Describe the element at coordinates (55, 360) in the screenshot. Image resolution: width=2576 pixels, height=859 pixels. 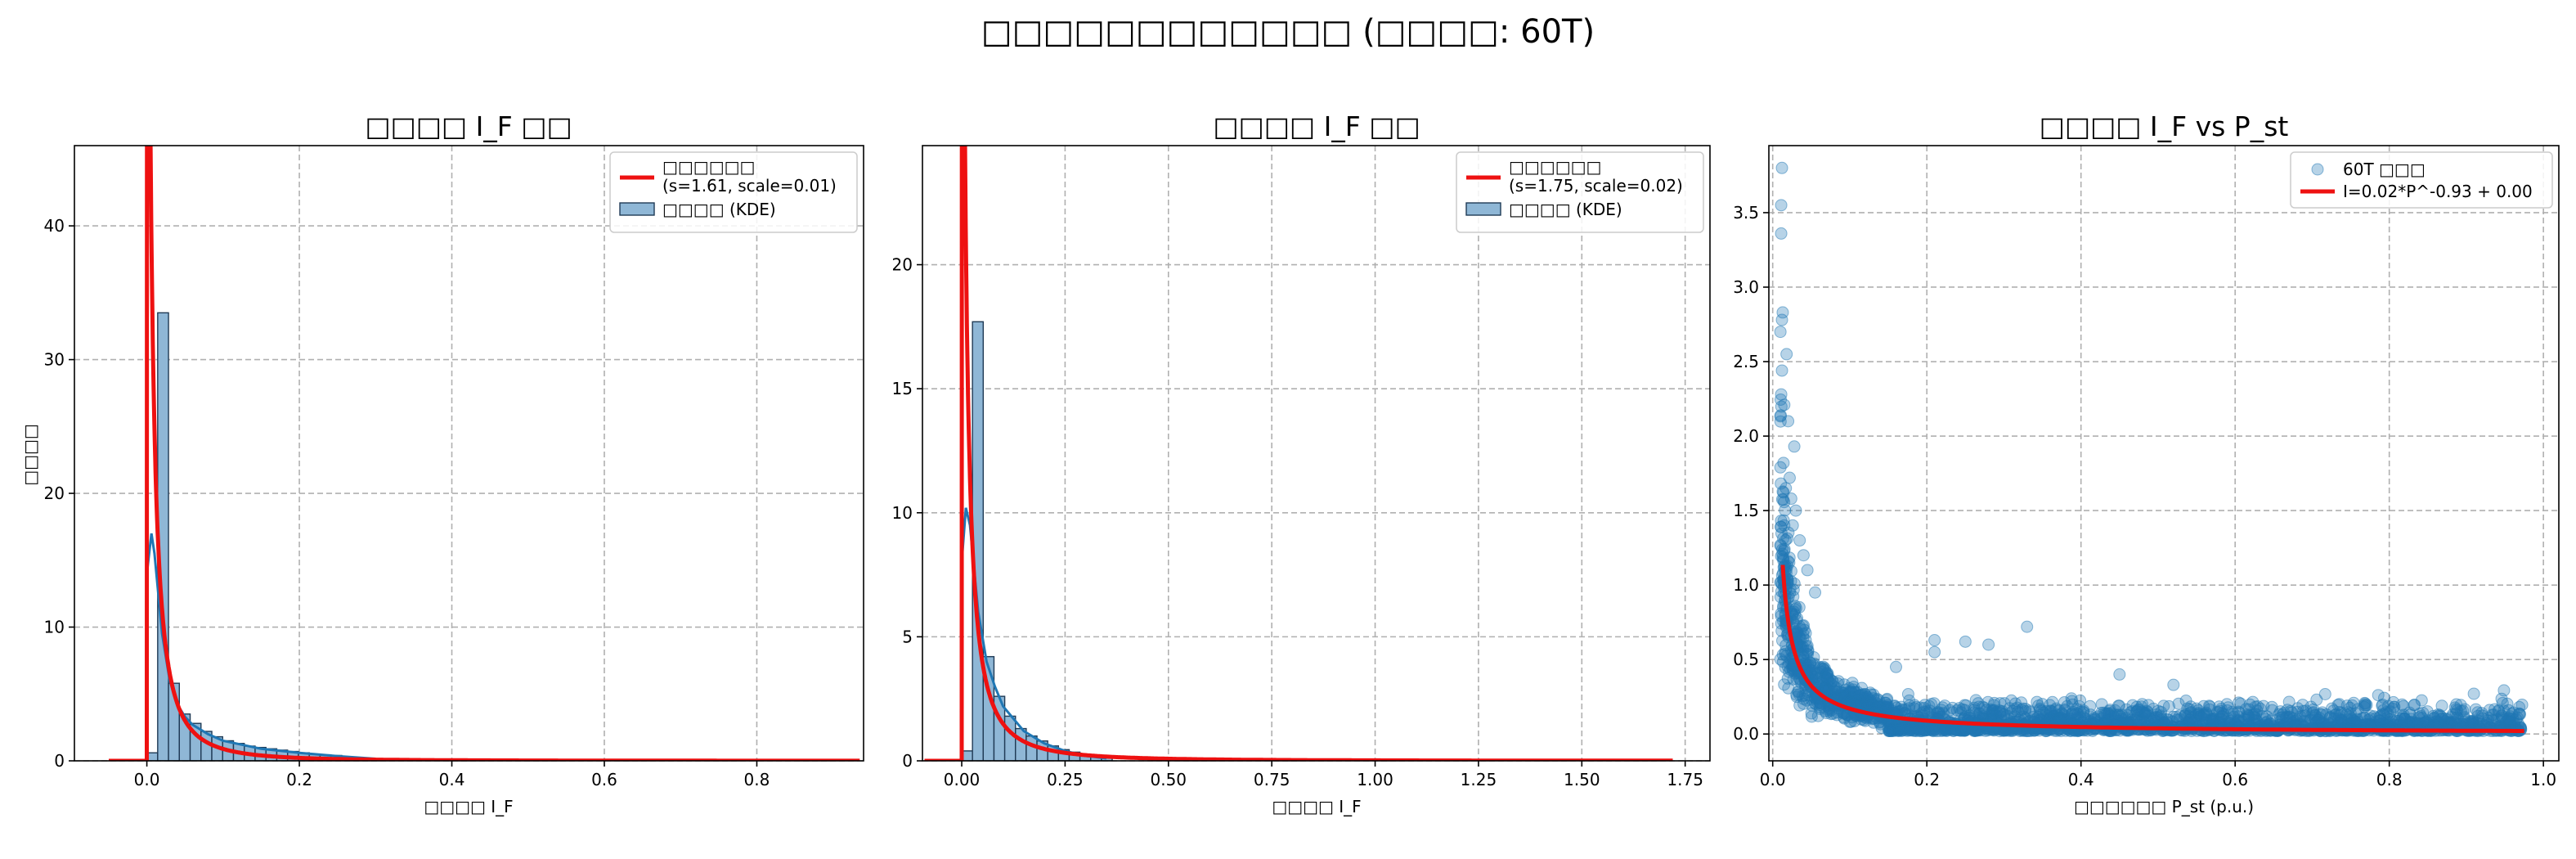
I see `y-tick-label: 30` at that location.